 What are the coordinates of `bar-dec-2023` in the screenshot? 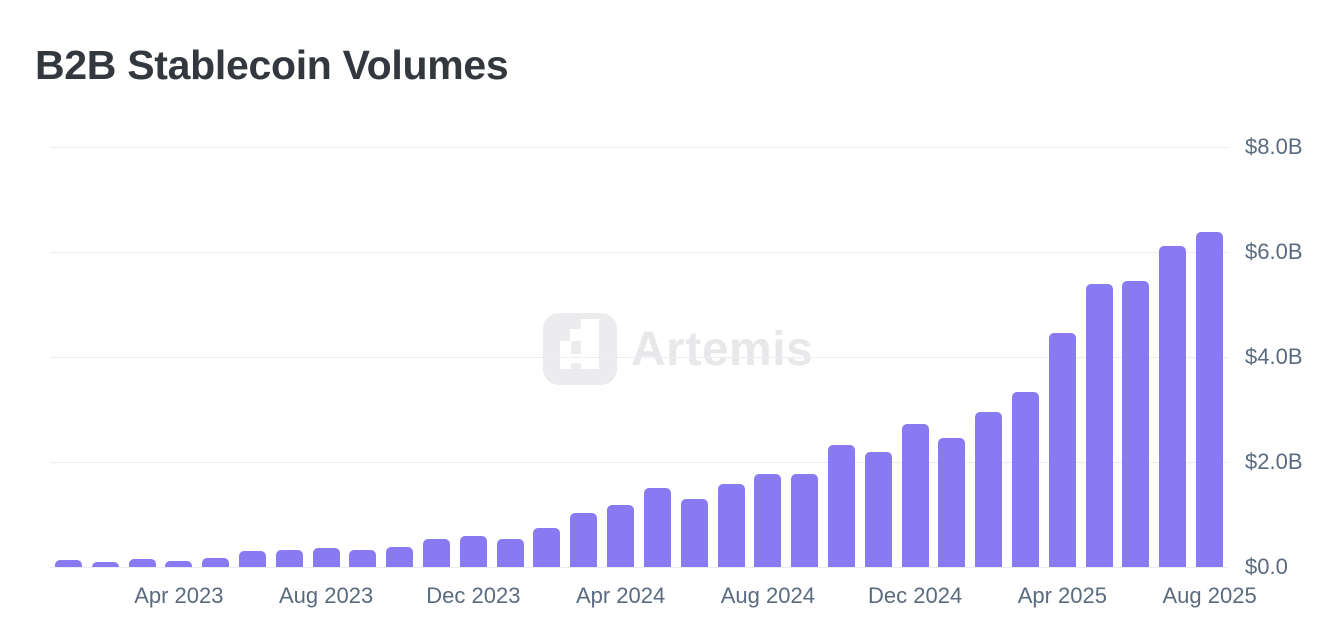 It's located at (473, 551).